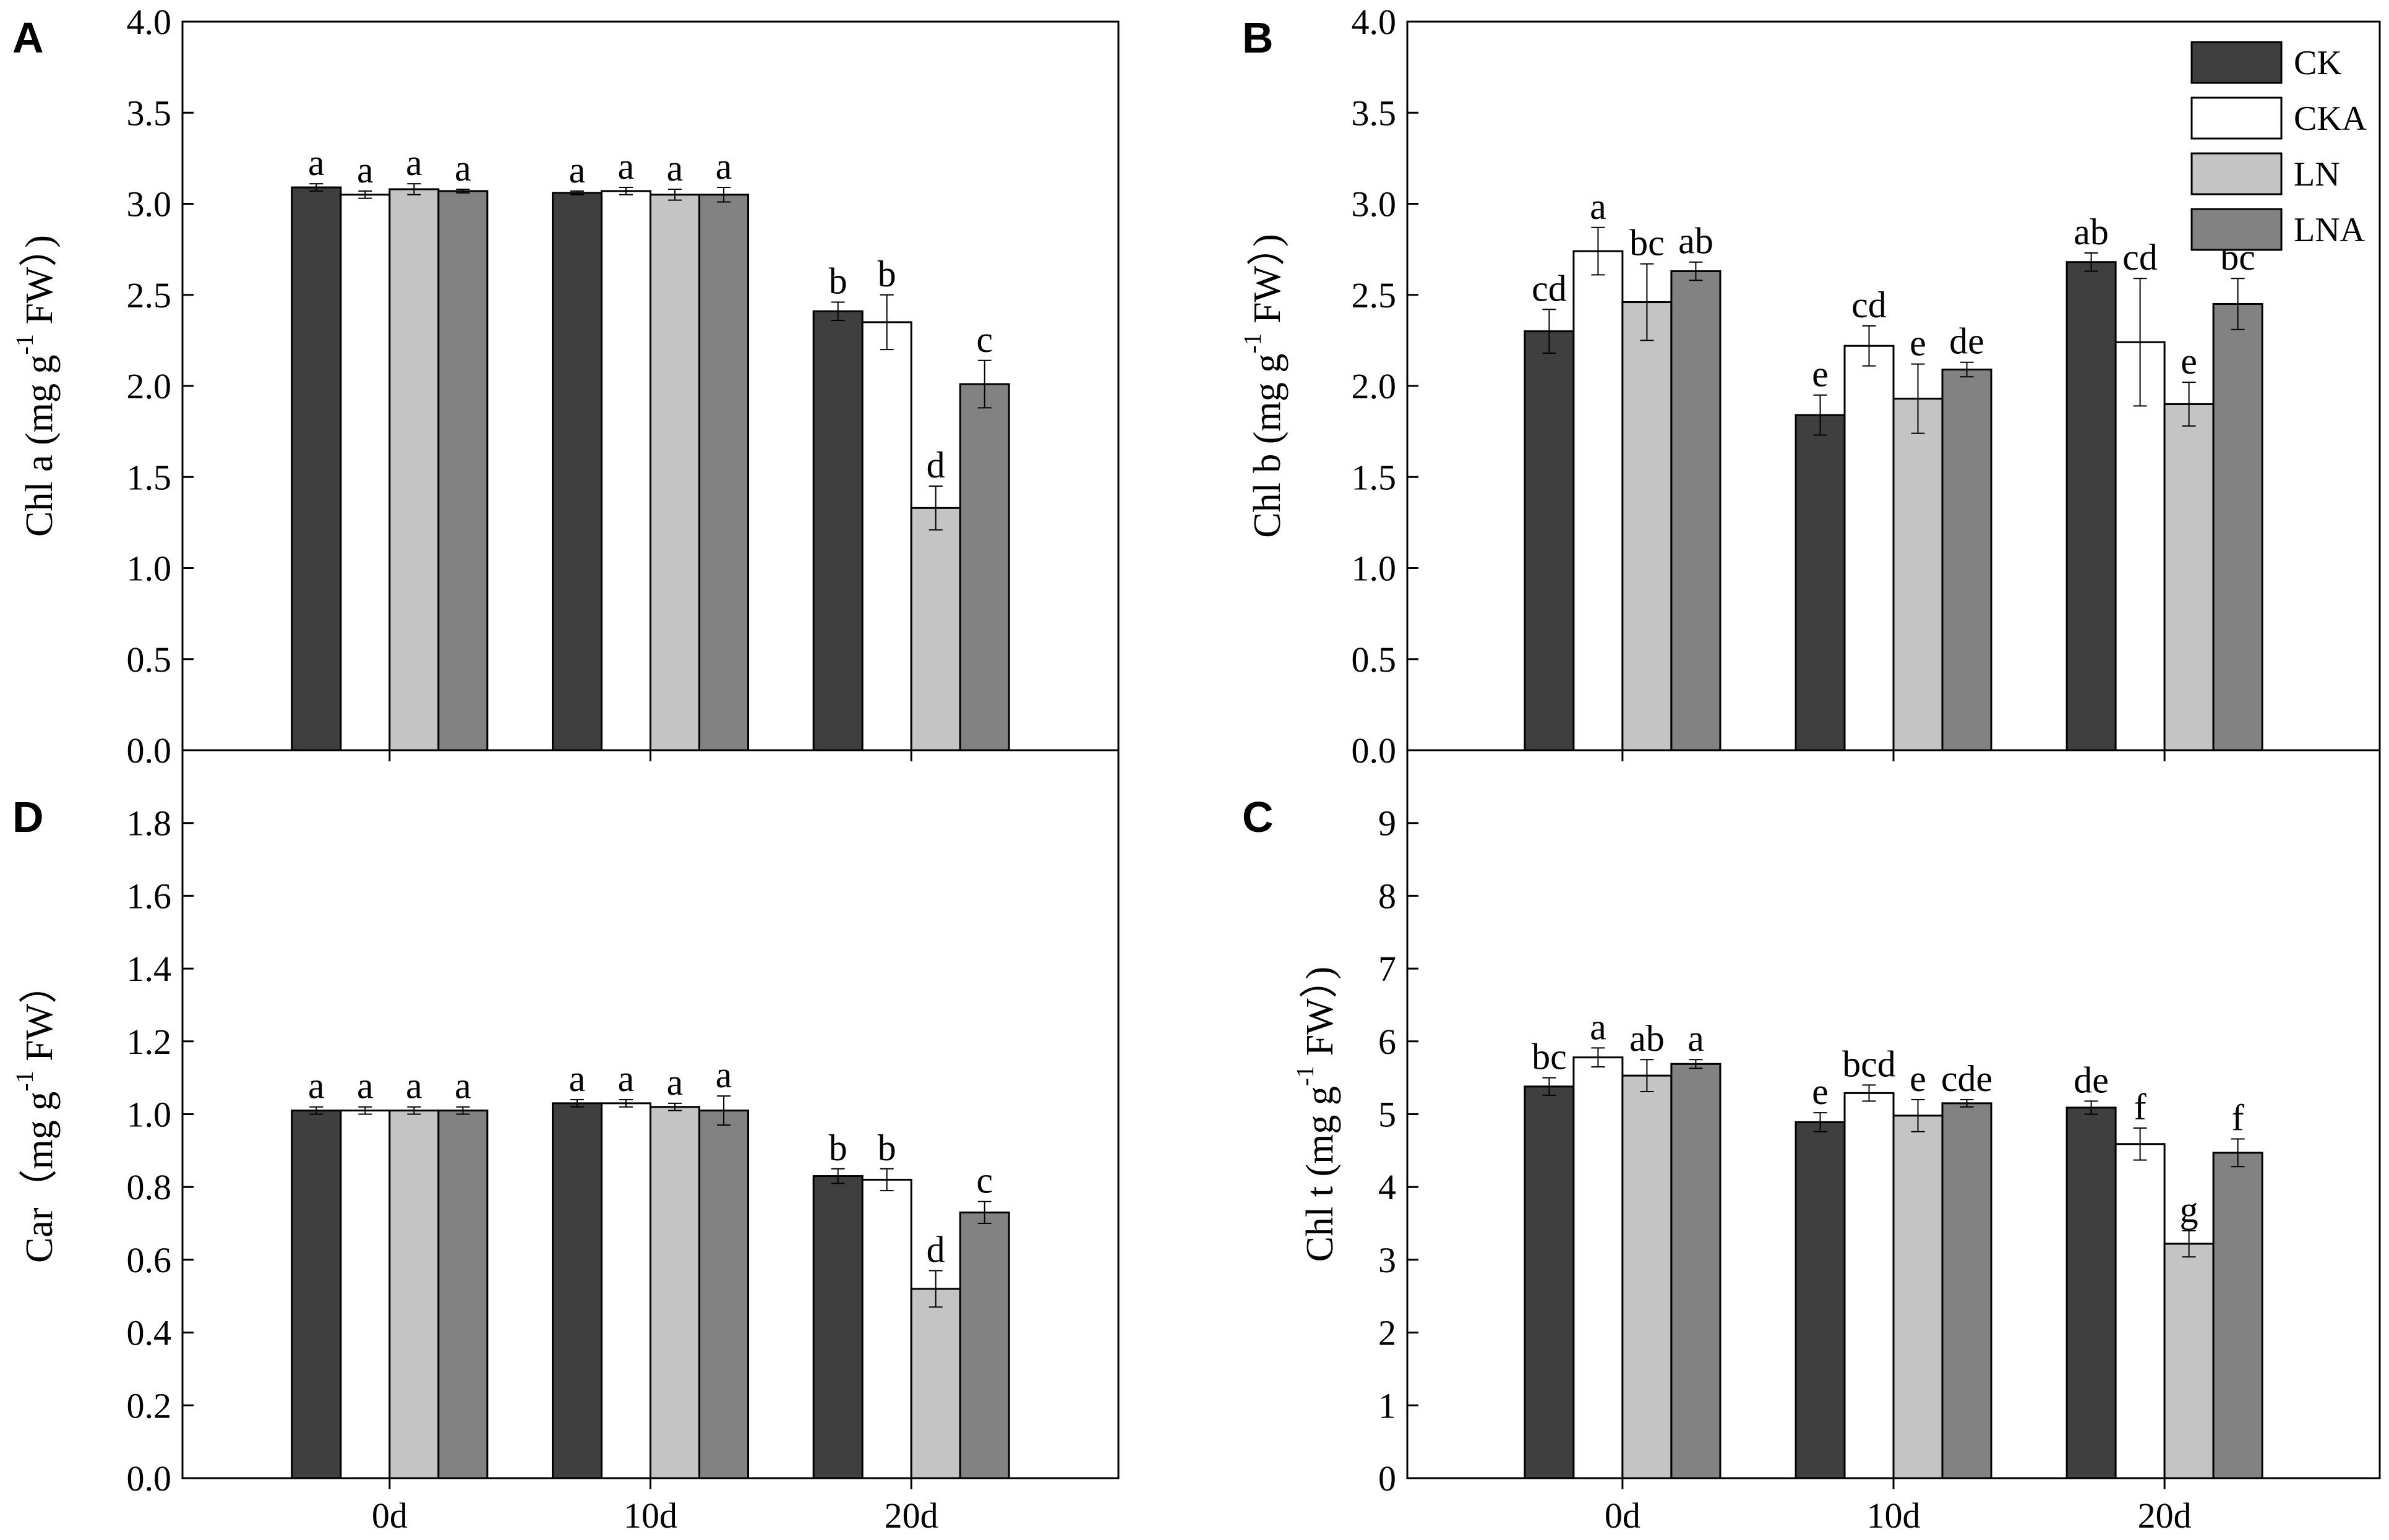  I want to click on y-tick-label: 0.8, so click(149, 1187).